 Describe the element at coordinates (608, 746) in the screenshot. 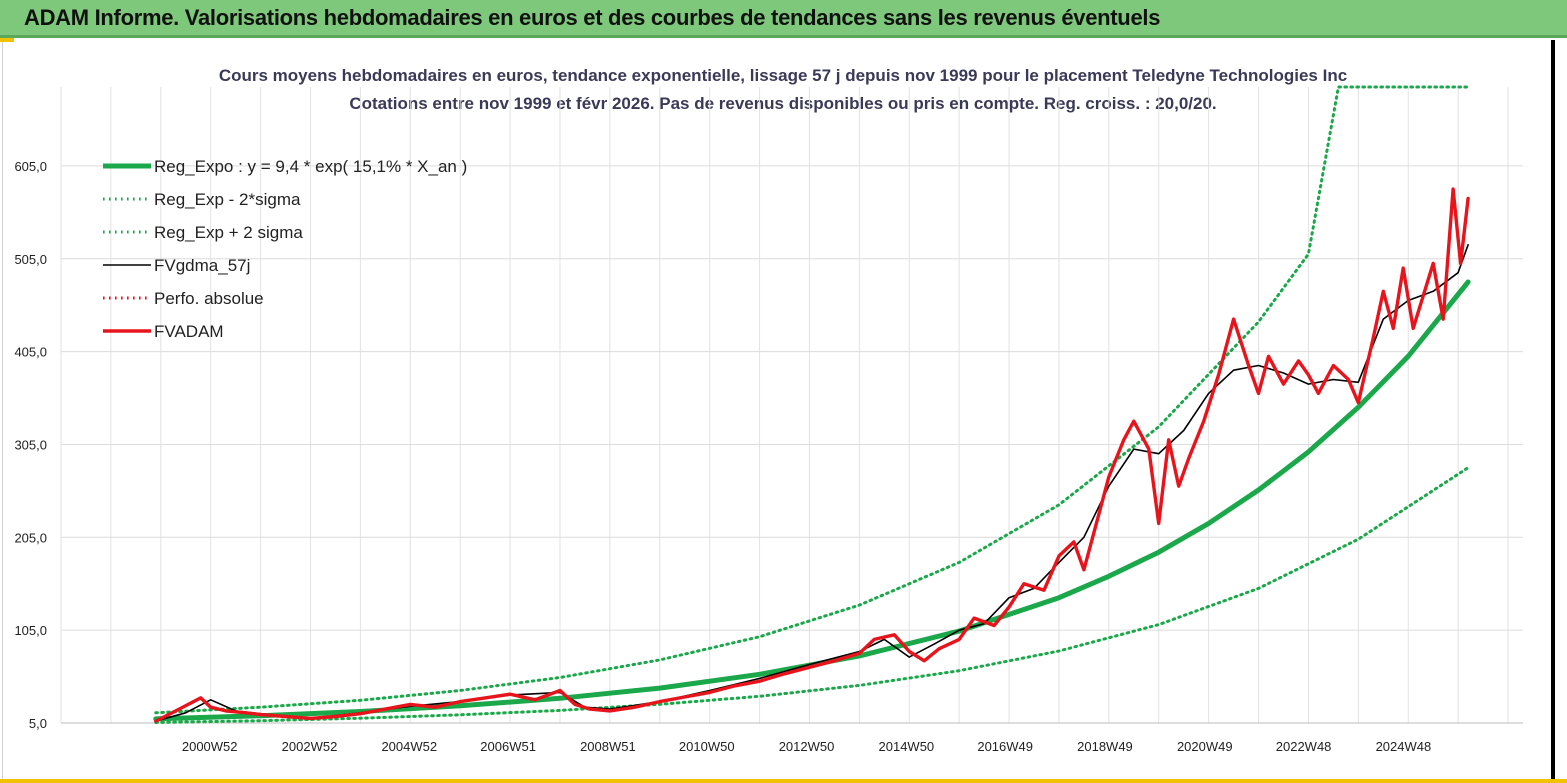

I see `x-tick-label: 2008W51` at that location.